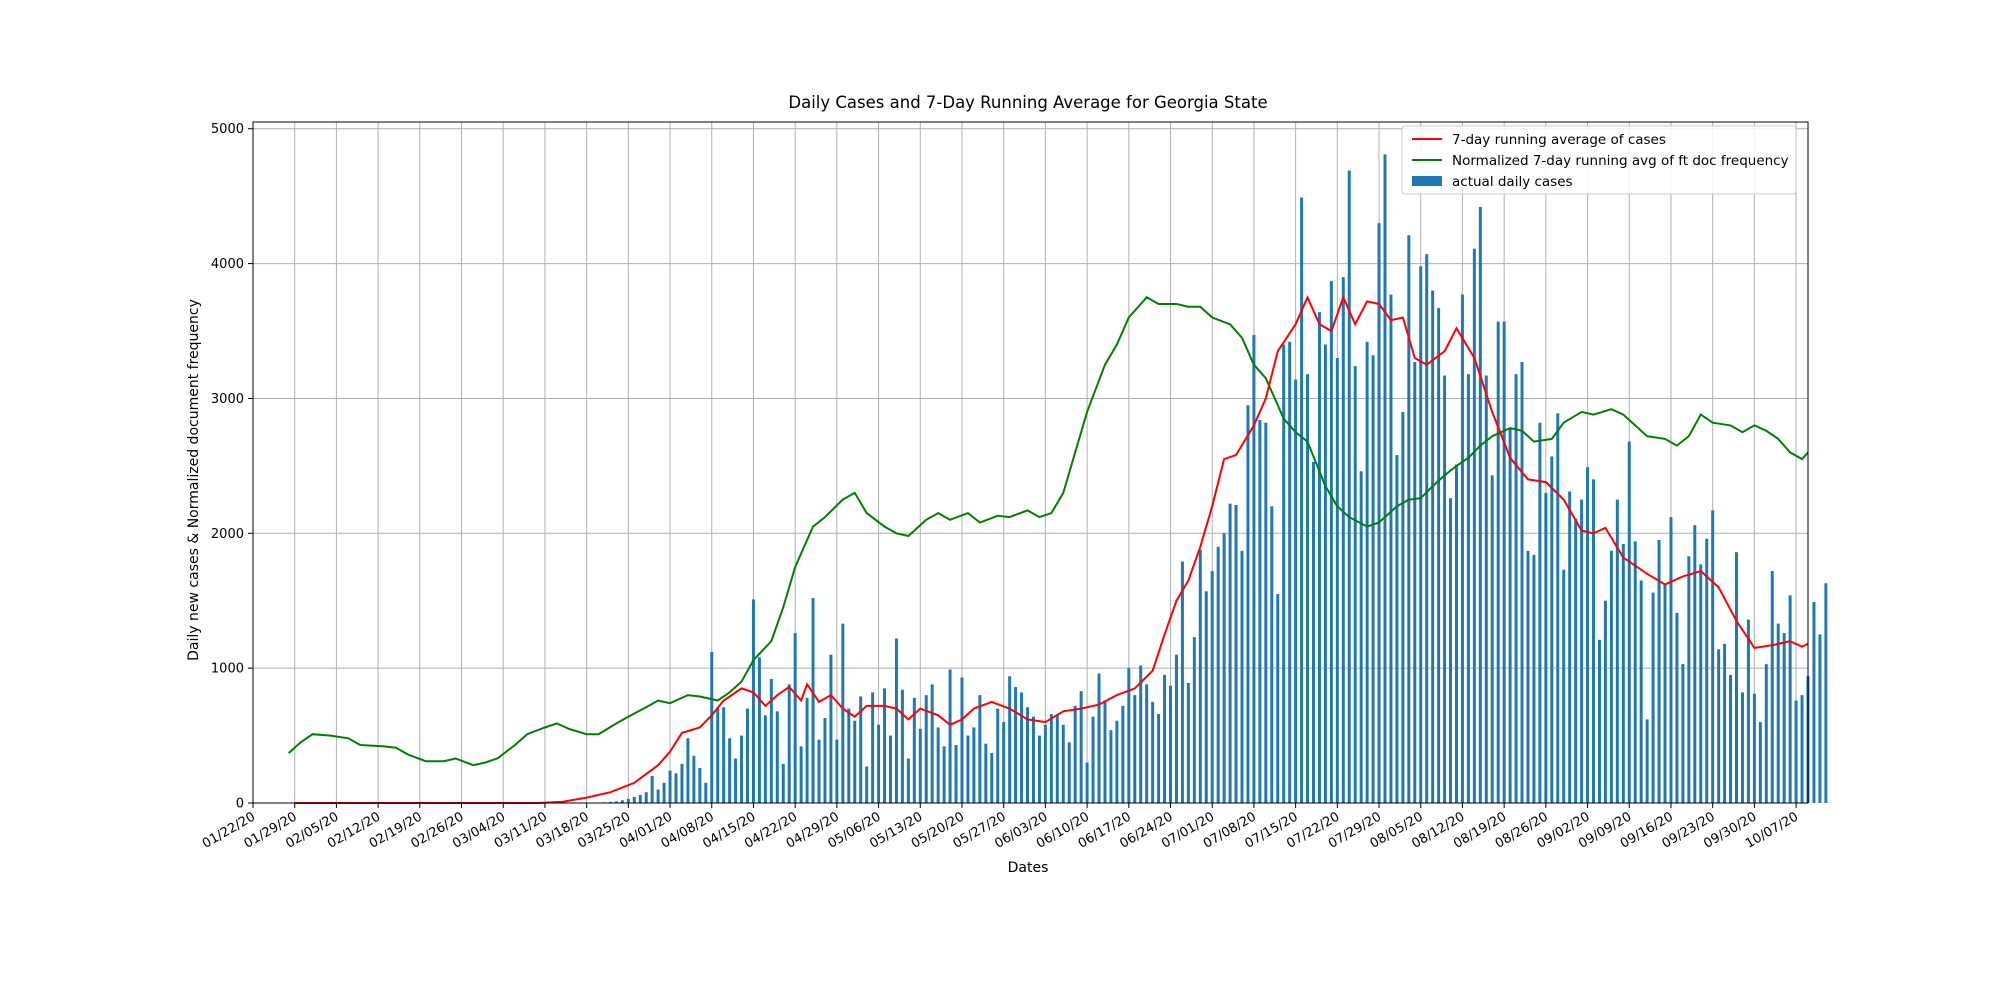 The image size is (2000, 1000). What do you see at coordinates (1028, 868) in the screenshot?
I see `x-axis-title: Dates` at bounding box center [1028, 868].